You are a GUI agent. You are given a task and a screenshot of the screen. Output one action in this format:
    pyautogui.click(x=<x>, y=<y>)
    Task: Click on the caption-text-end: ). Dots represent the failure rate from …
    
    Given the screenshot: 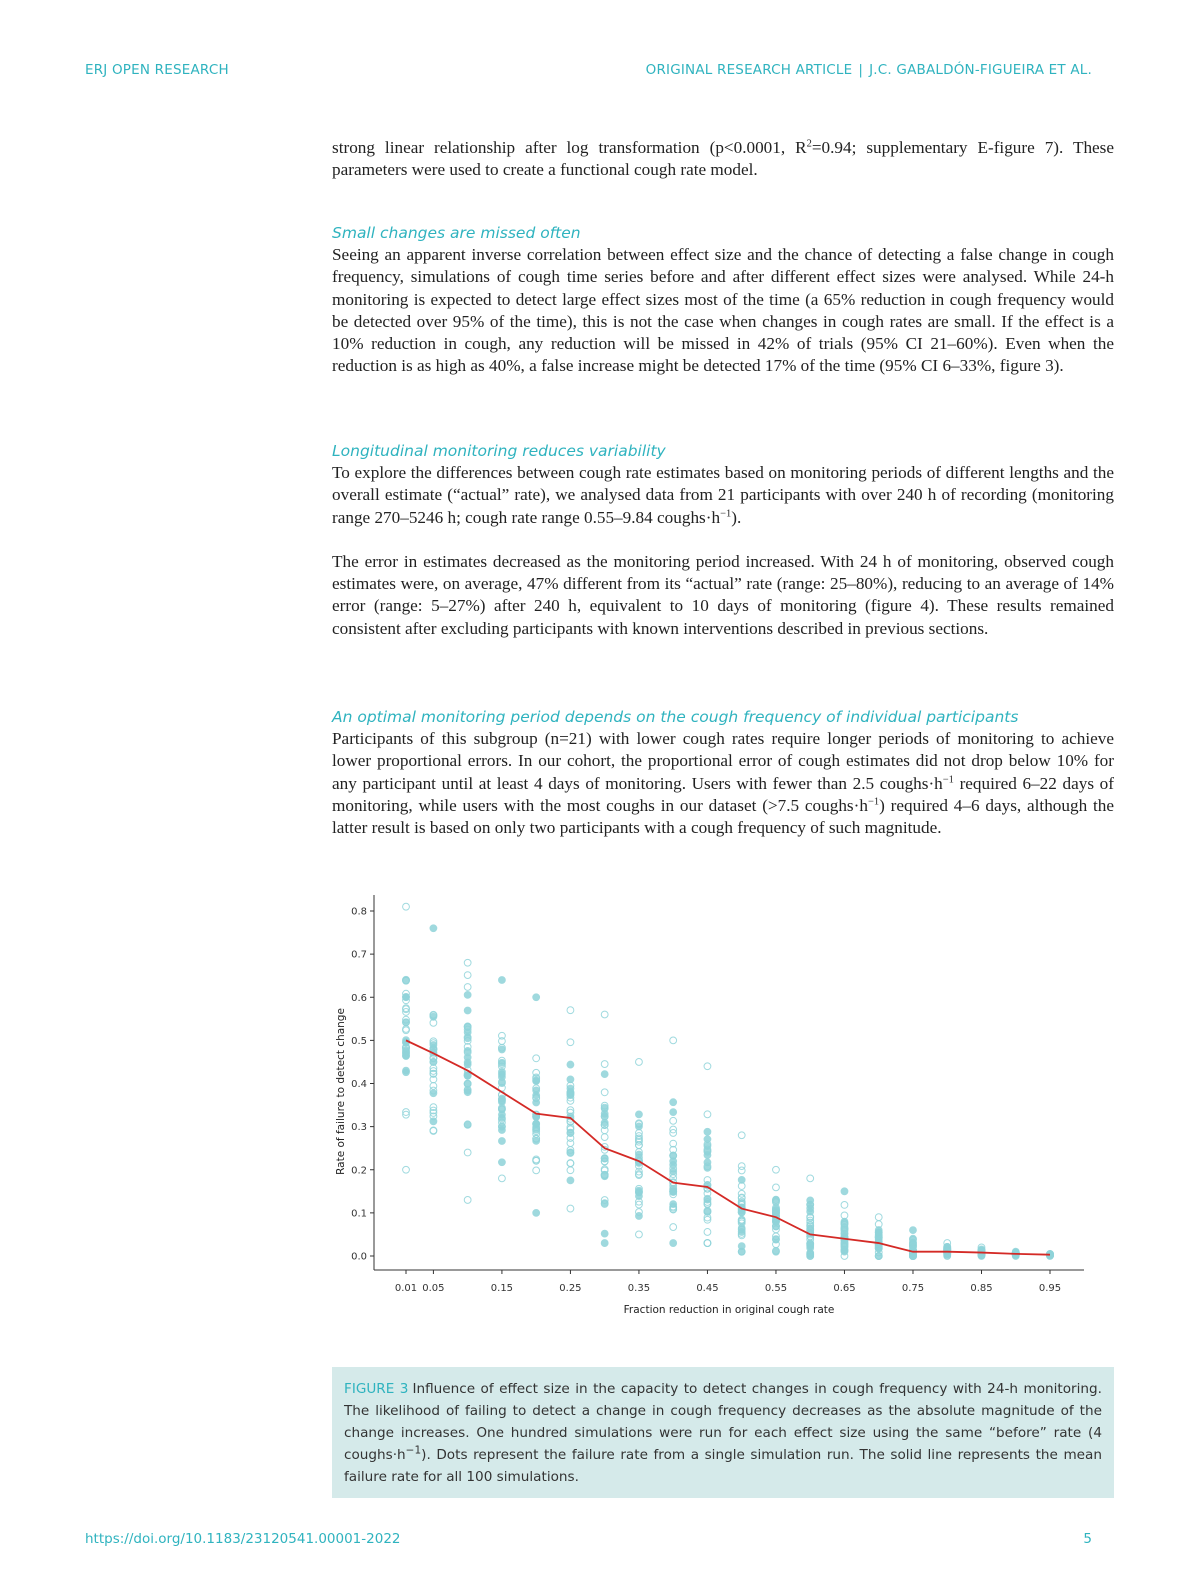 What is the action you would take?
    pyautogui.click(x=723, y=1466)
    